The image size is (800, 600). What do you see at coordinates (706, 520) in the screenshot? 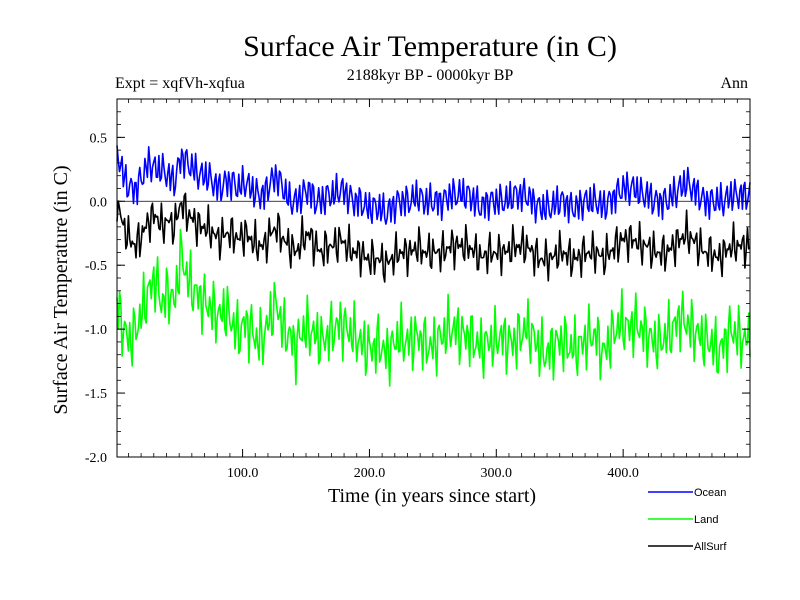
I see `legend-label-land: Land` at bounding box center [706, 520].